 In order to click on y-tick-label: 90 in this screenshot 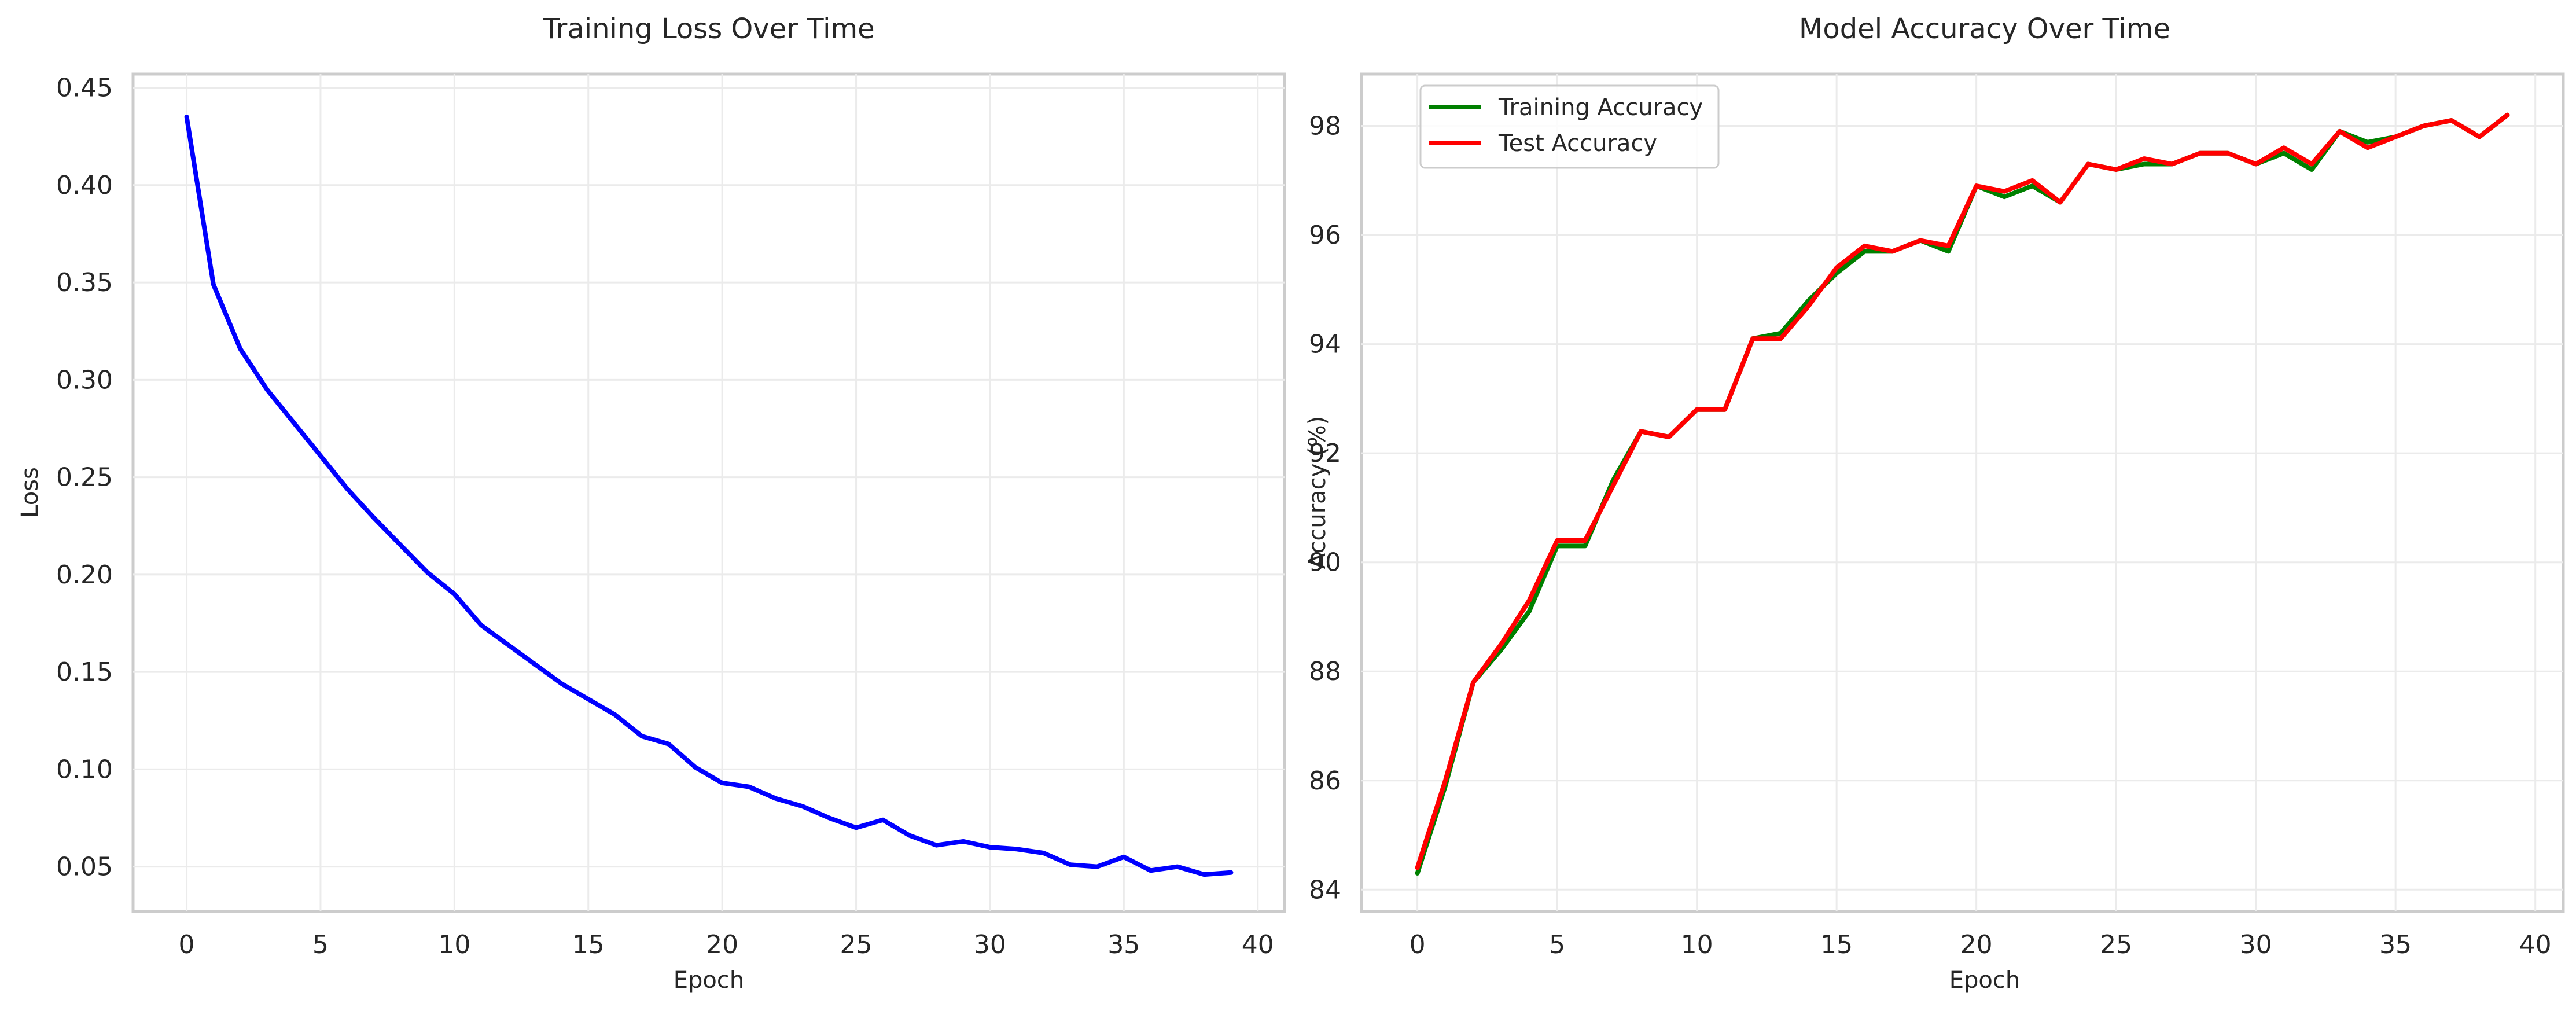, I will do `click(1325, 563)`.